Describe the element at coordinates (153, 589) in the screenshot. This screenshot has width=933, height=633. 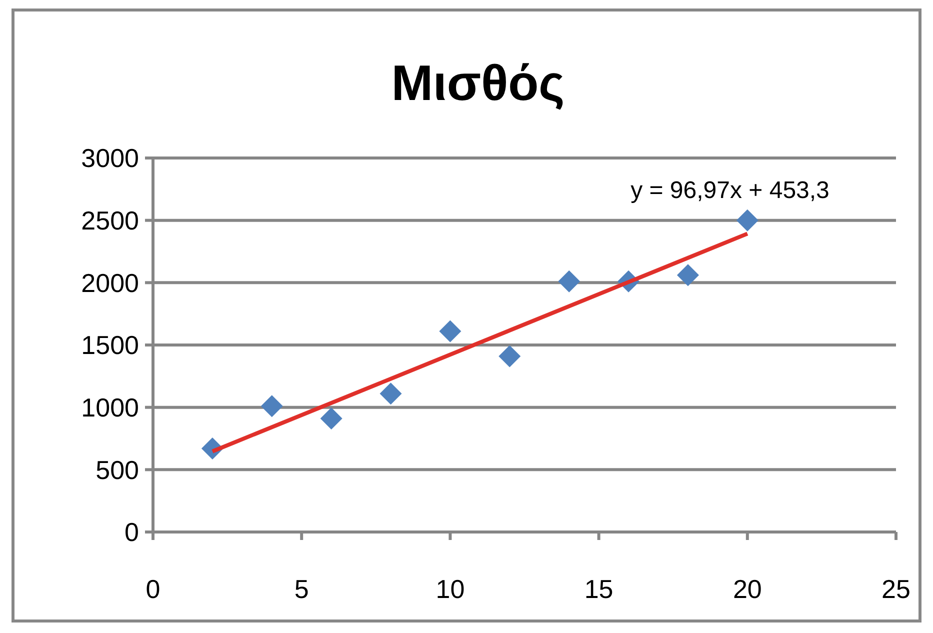
I see `x-tick-label: 0` at that location.